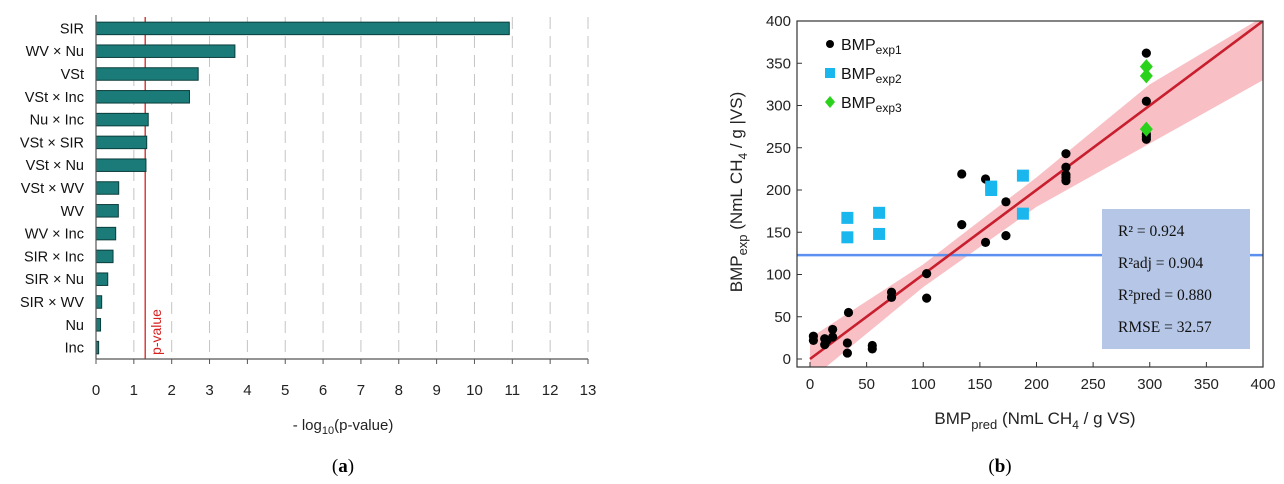 The height and width of the screenshot is (484, 1284). What do you see at coordinates (52, 143) in the screenshot?
I see `category-label-5: VSt × SIR` at bounding box center [52, 143].